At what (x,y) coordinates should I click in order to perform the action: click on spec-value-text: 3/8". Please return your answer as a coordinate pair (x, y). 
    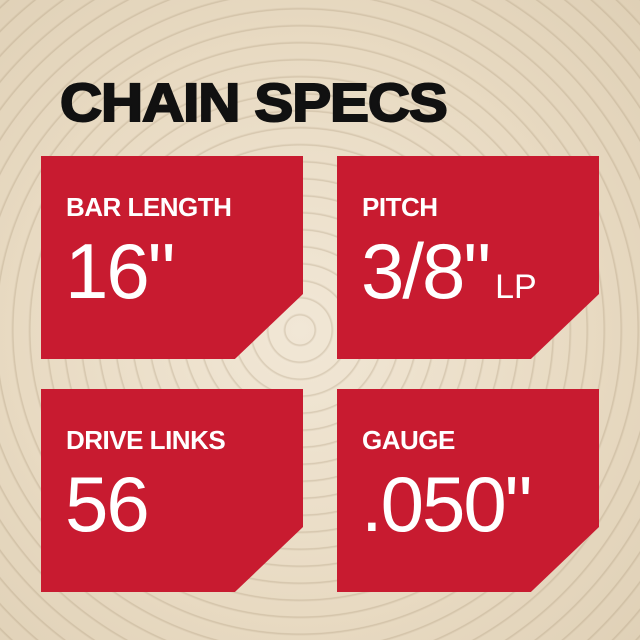
    Looking at the image, I should click on (426, 271).